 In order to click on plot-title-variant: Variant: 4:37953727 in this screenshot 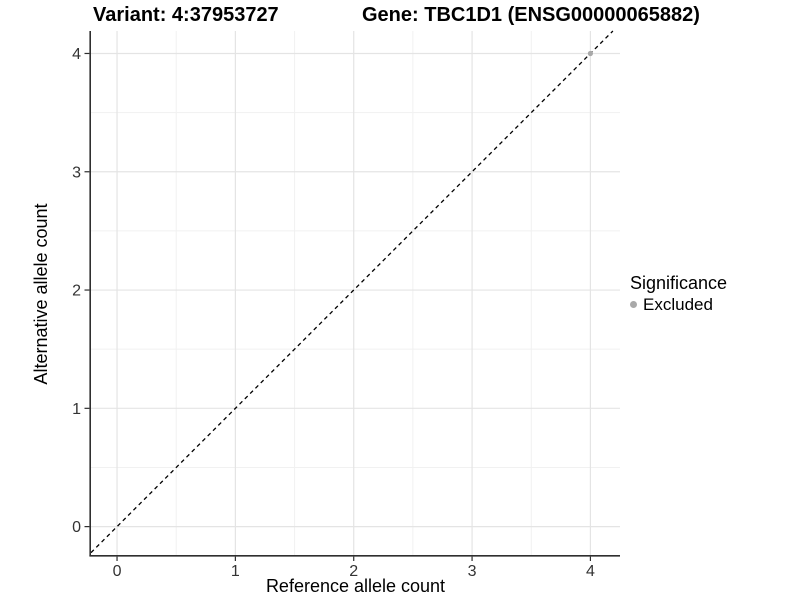, I will do `click(186, 15)`.